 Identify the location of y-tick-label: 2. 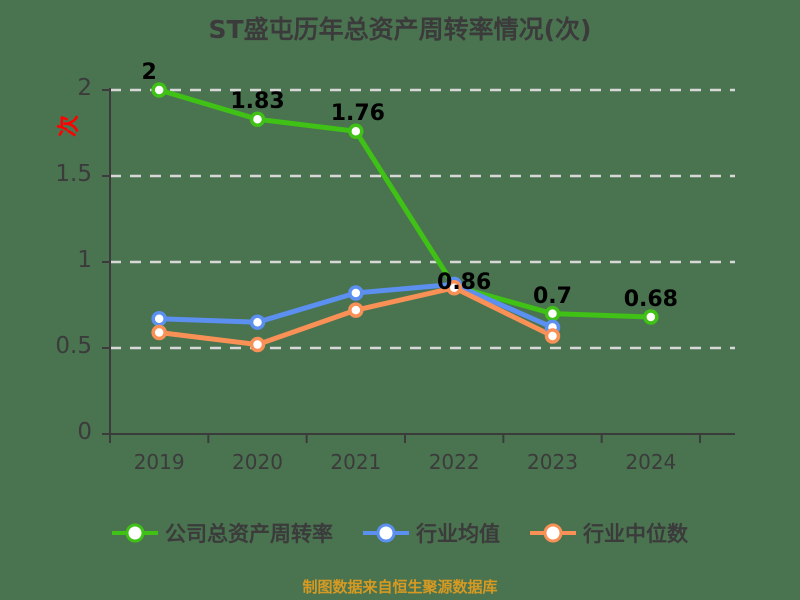
(84, 88).